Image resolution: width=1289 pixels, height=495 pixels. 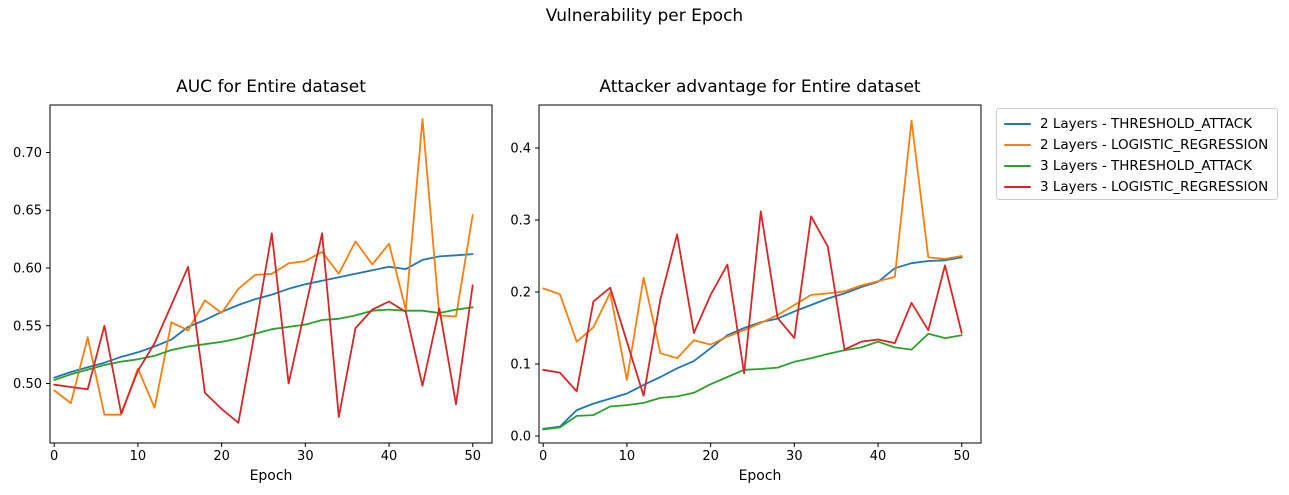 What do you see at coordinates (1154, 186) in the screenshot?
I see `legend-label: 3 Layers - LOGISTIC_REGRESSION` at bounding box center [1154, 186].